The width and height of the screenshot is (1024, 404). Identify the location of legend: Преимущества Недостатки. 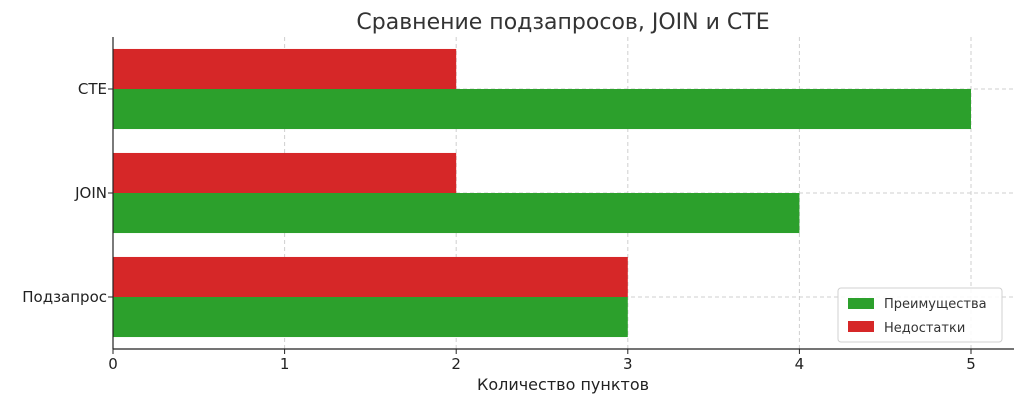
(920, 315).